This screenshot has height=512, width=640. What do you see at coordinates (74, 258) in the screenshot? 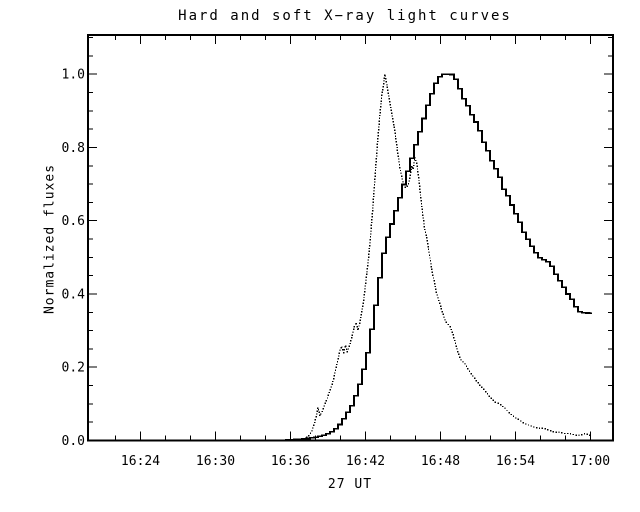
I see `y-tick-labels: 0.0 0.2 0.4 0.6 0.8 1.0` at bounding box center [74, 258].